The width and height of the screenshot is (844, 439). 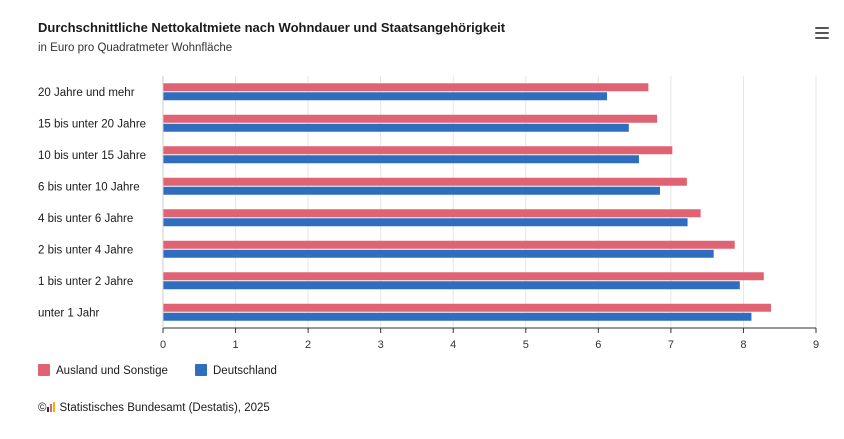 I want to click on credit-text: Statistisches Bundesamt (Destatis), 2025, so click(x=164, y=408).